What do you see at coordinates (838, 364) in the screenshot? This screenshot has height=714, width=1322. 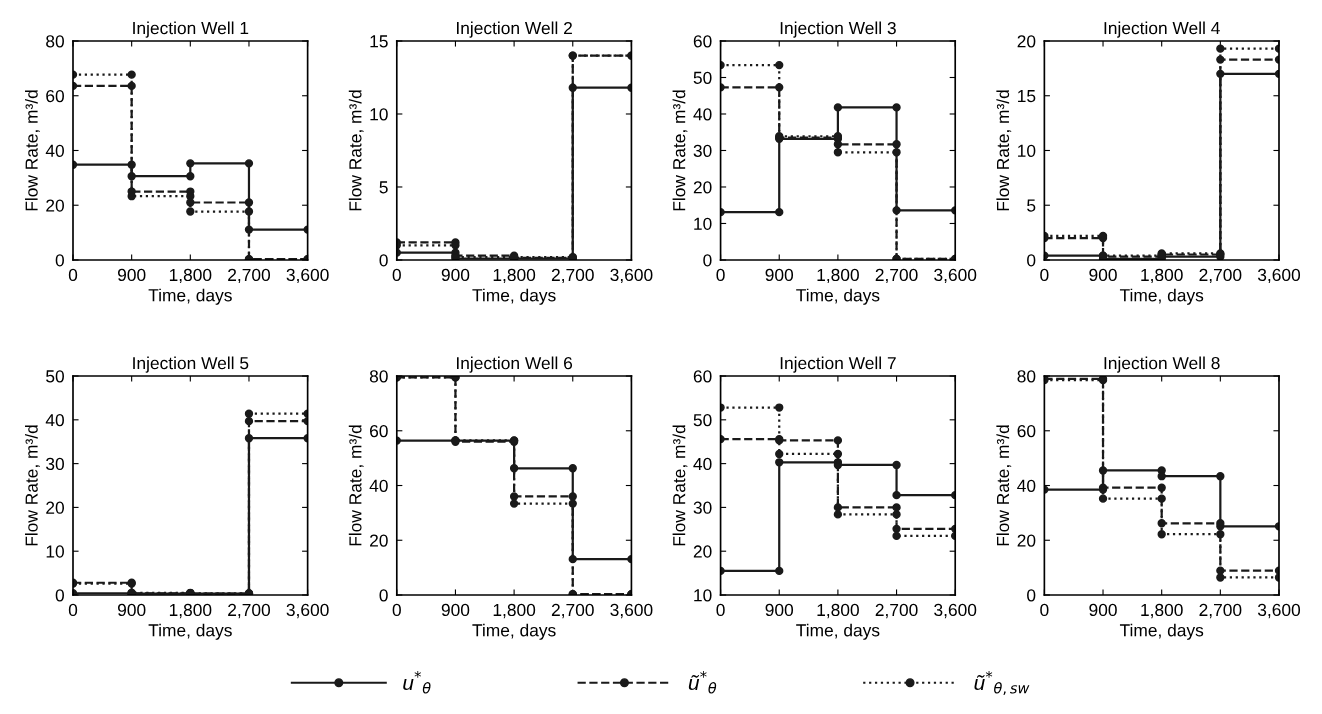 I see `chart-title: Injection Well 7` at bounding box center [838, 364].